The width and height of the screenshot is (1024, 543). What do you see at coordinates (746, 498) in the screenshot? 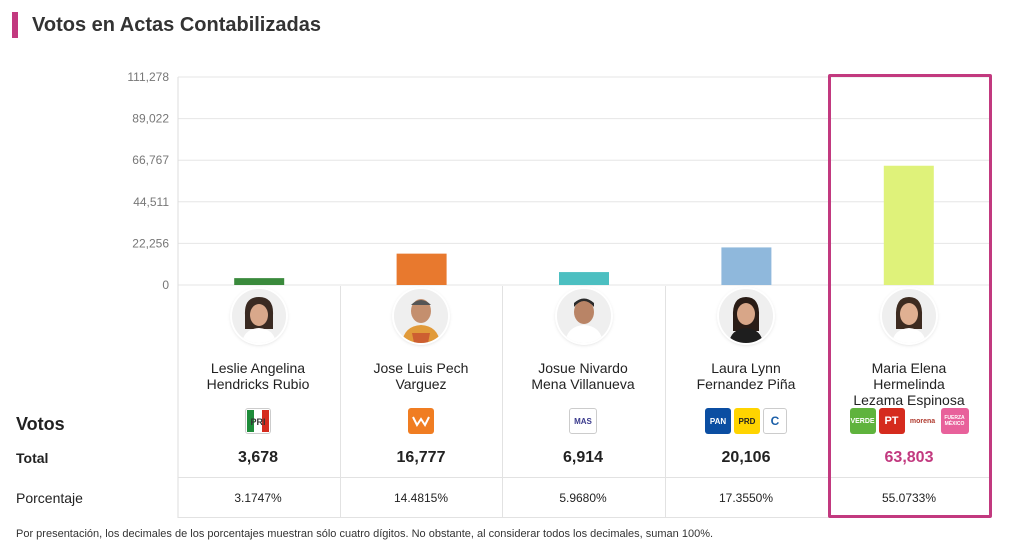
I see `percentage-4: 17.3550%` at bounding box center [746, 498].